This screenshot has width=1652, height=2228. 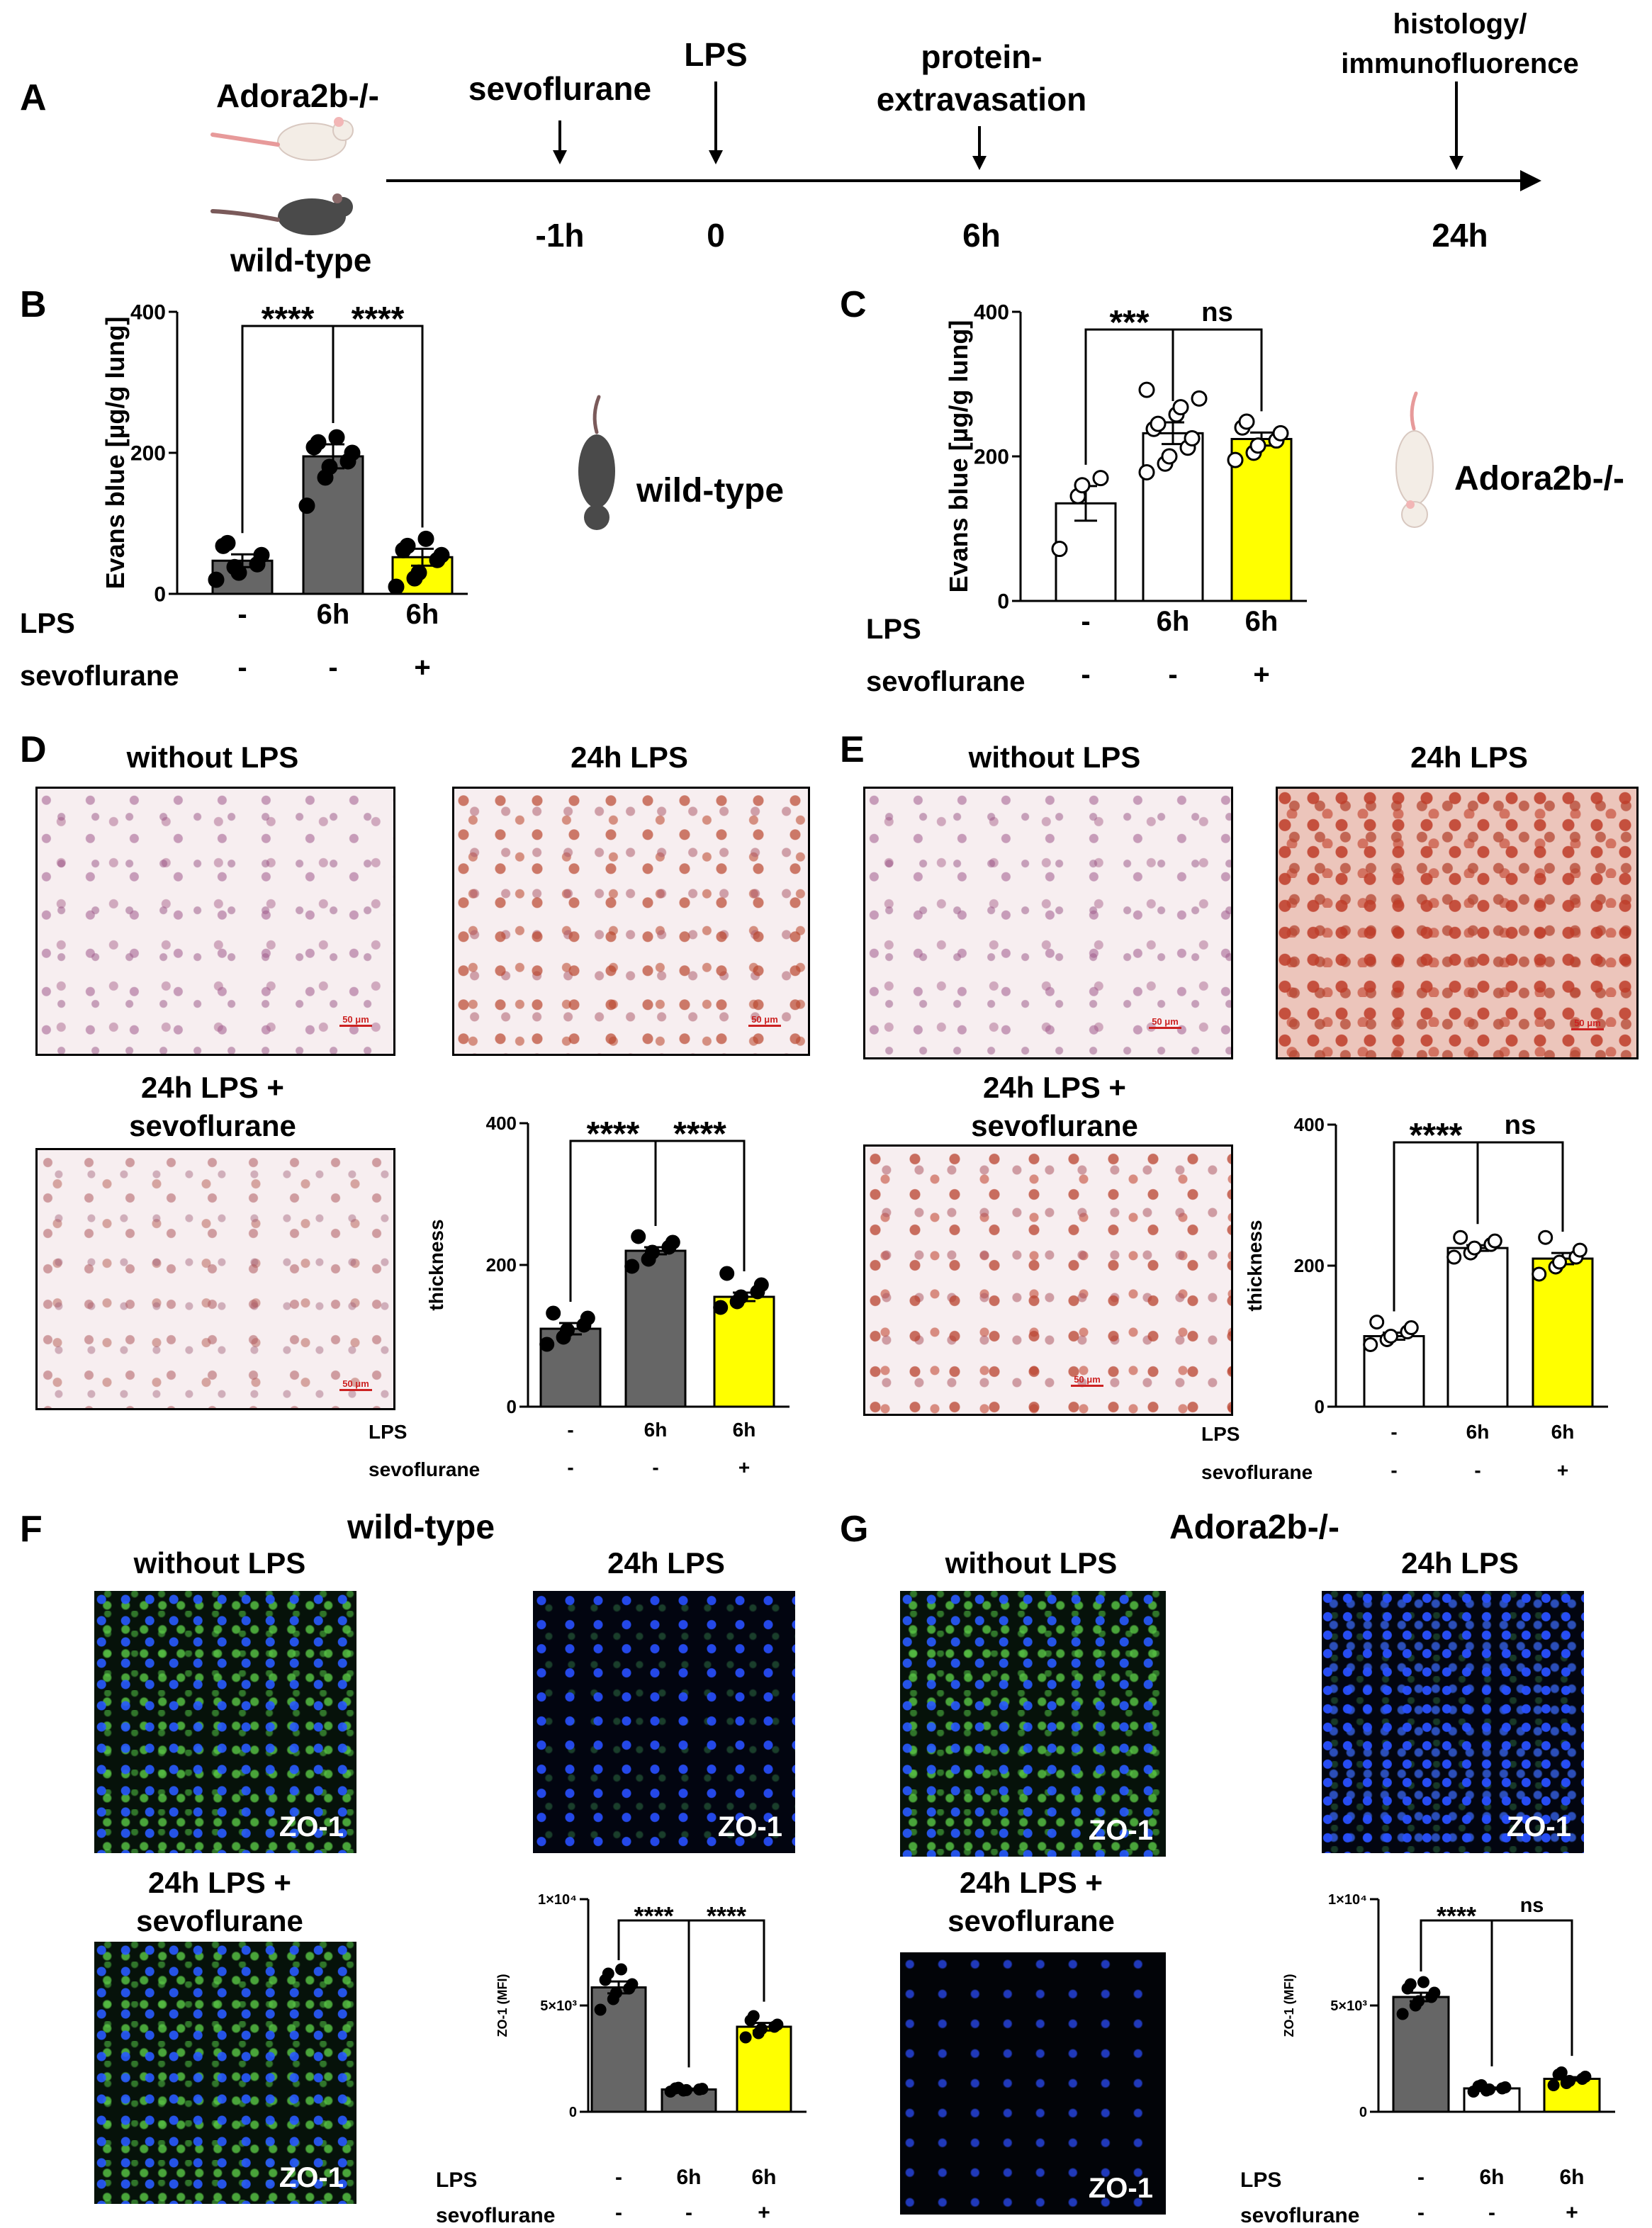 What do you see at coordinates (656, 1430) in the screenshot?
I see `d-lps-value: 6h` at bounding box center [656, 1430].